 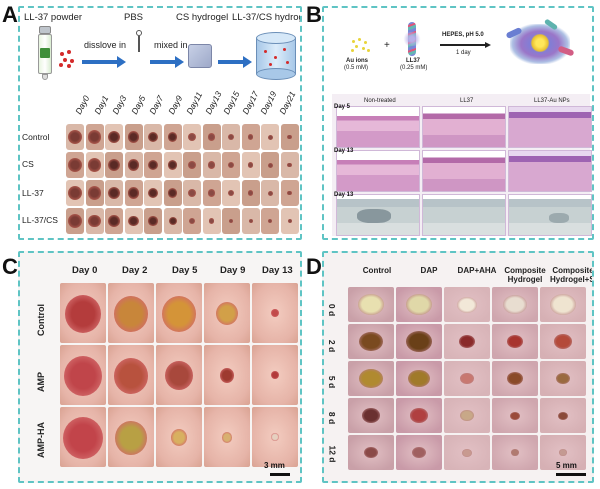 I want to click on arrow-label-mixed: mixed in, so click(x=171, y=45).